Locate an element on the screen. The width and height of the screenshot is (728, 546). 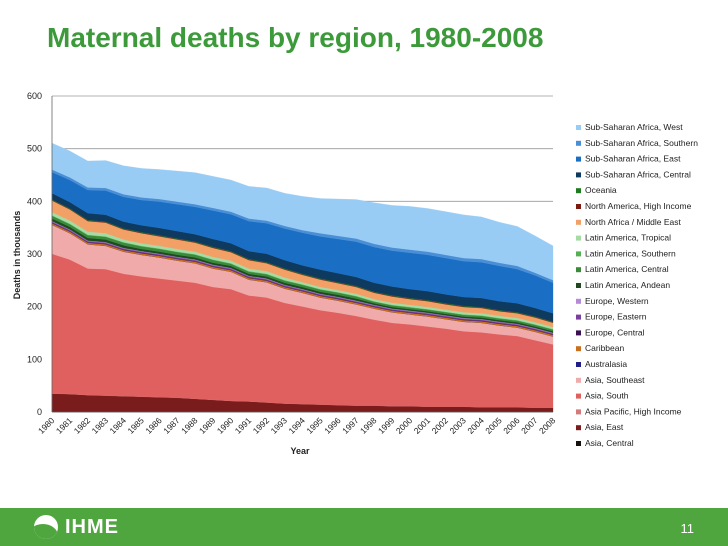
x-tick-label: 1994 is located at coordinates (296, 425).